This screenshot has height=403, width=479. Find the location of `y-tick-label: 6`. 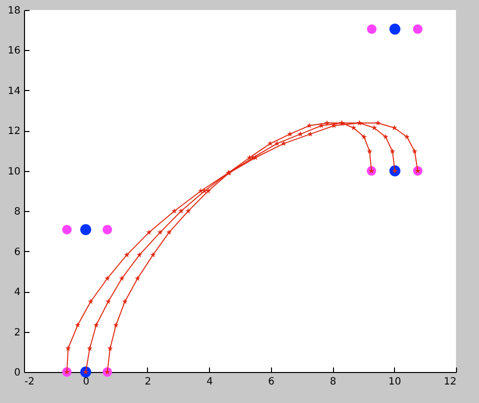

y-tick-label: 6 is located at coordinates (17, 252).